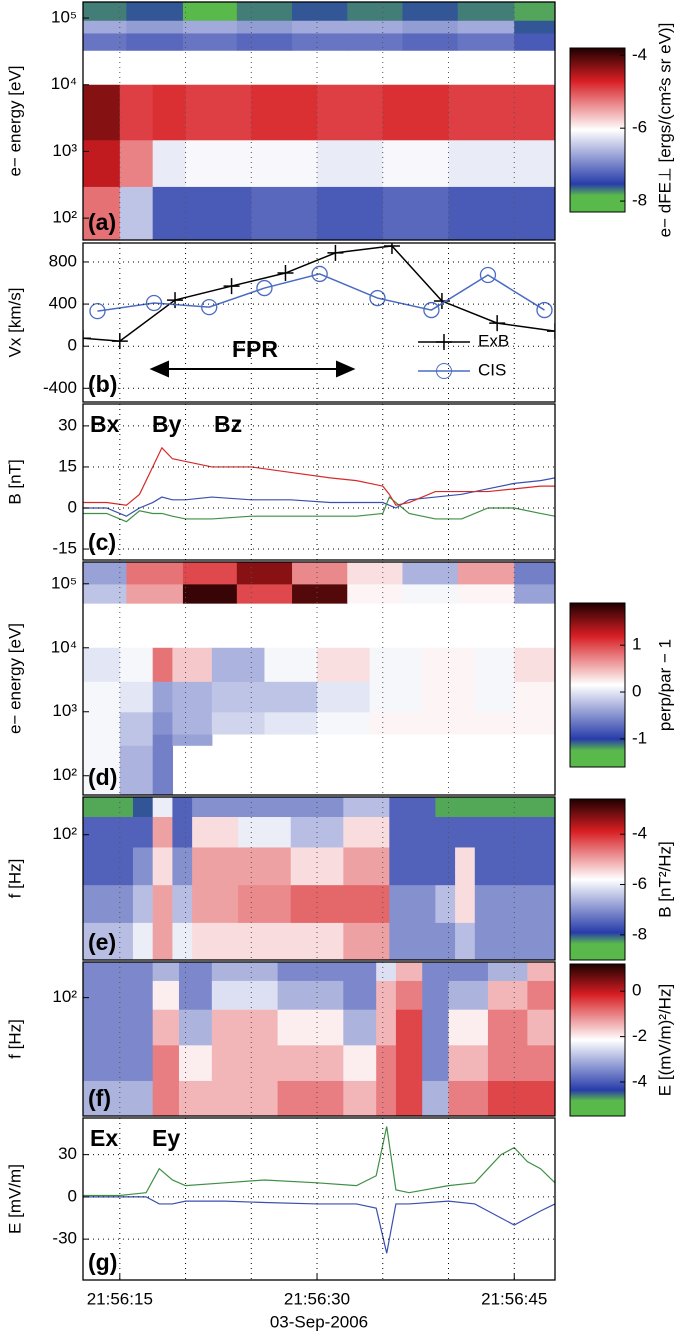  Describe the element at coordinates (99, 1098) in the screenshot. I see `panel-label: (f)` at that location.